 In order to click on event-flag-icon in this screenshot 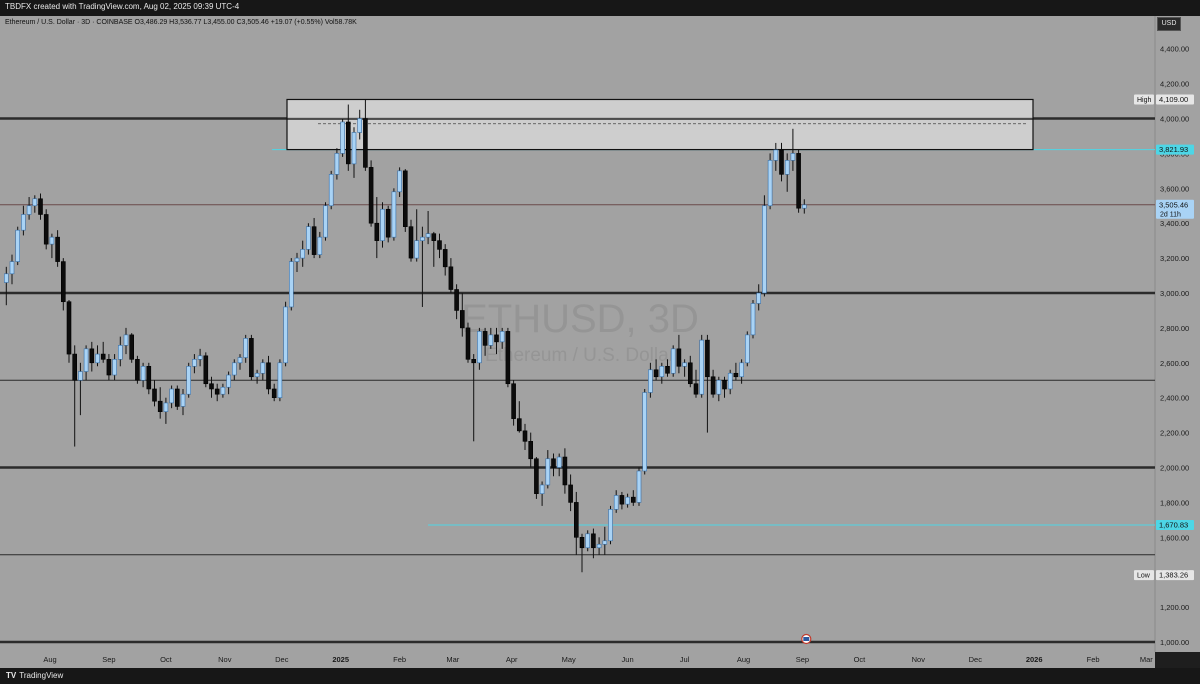, I will do `click(806, 639)`.